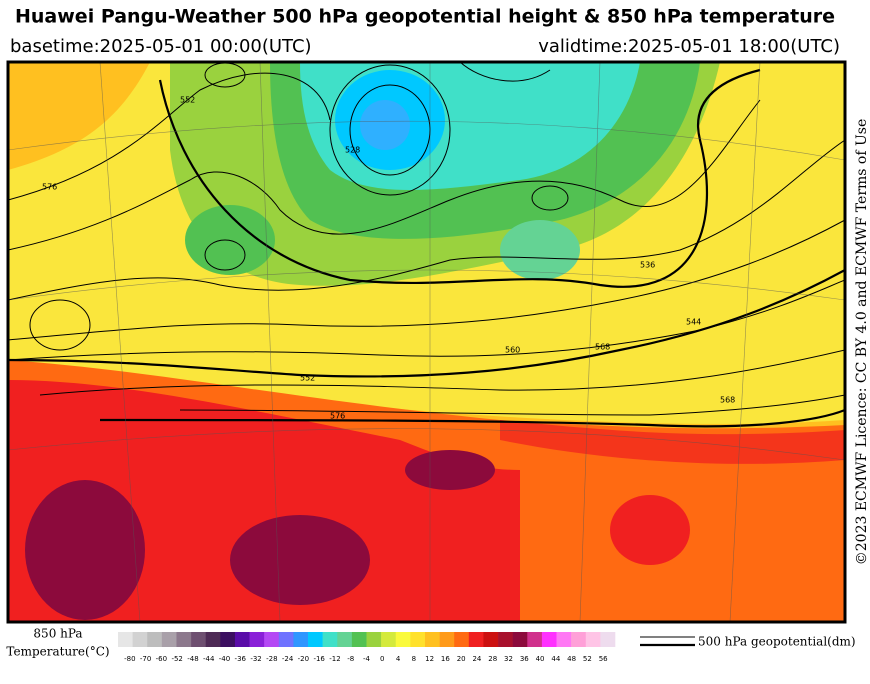  Describe the element at coordinates (319, 659) in the screenshot. I see `colorbar-tick-label: -16` at that location.